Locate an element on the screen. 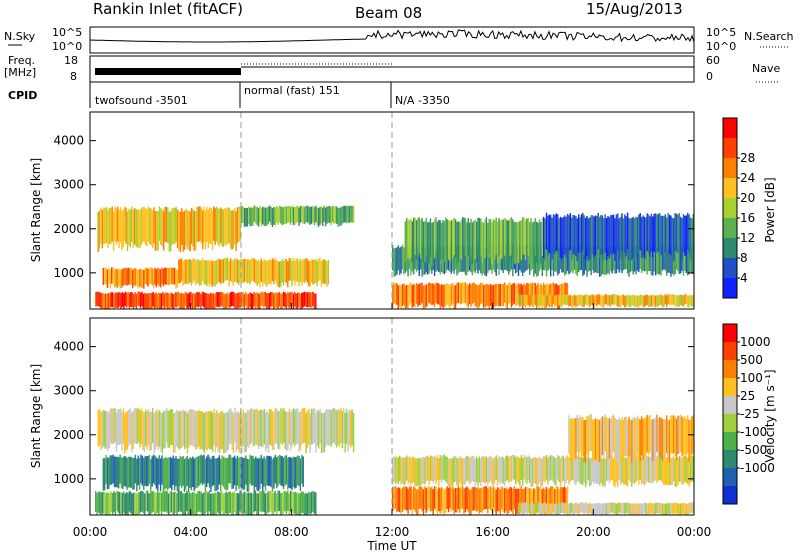  colorbar-tick-label: 24 is located at coordinates (747, 178).